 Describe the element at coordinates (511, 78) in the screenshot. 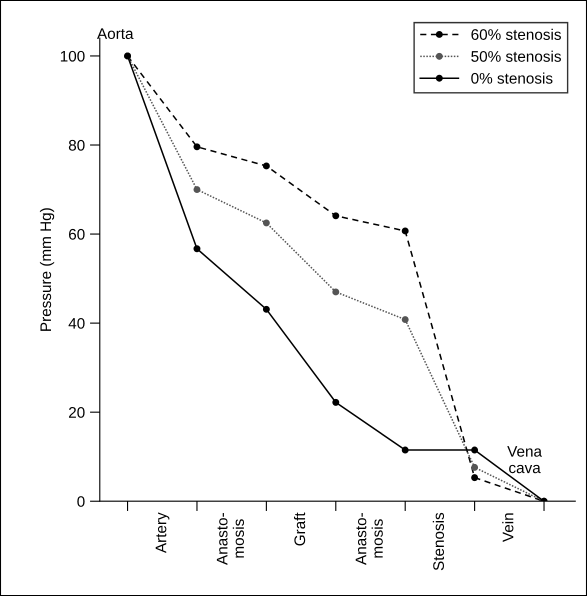

I see `legend-label: 0% stenosis` at that location.